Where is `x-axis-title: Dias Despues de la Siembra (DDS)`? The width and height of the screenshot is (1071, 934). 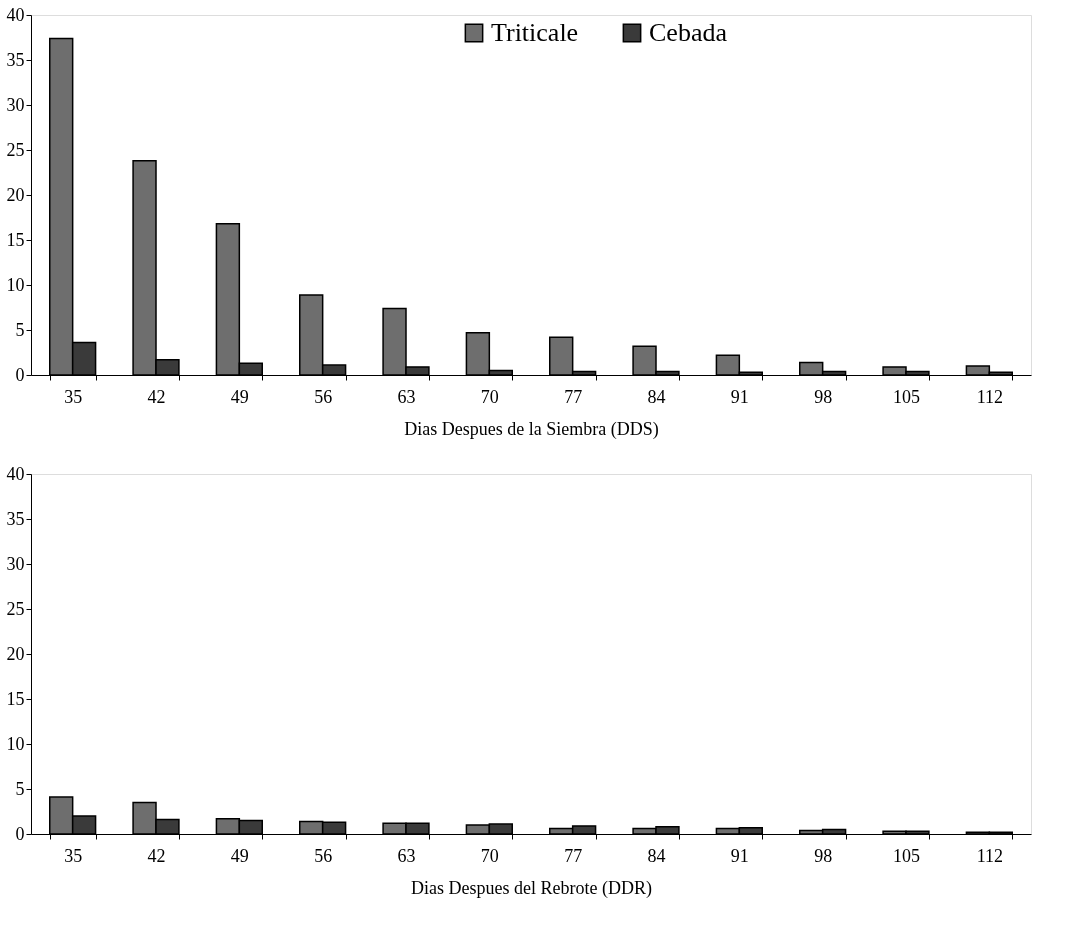 x-axis-title: Dias Despues de la Siembra (DDS) is located at coordinates (531, 429).